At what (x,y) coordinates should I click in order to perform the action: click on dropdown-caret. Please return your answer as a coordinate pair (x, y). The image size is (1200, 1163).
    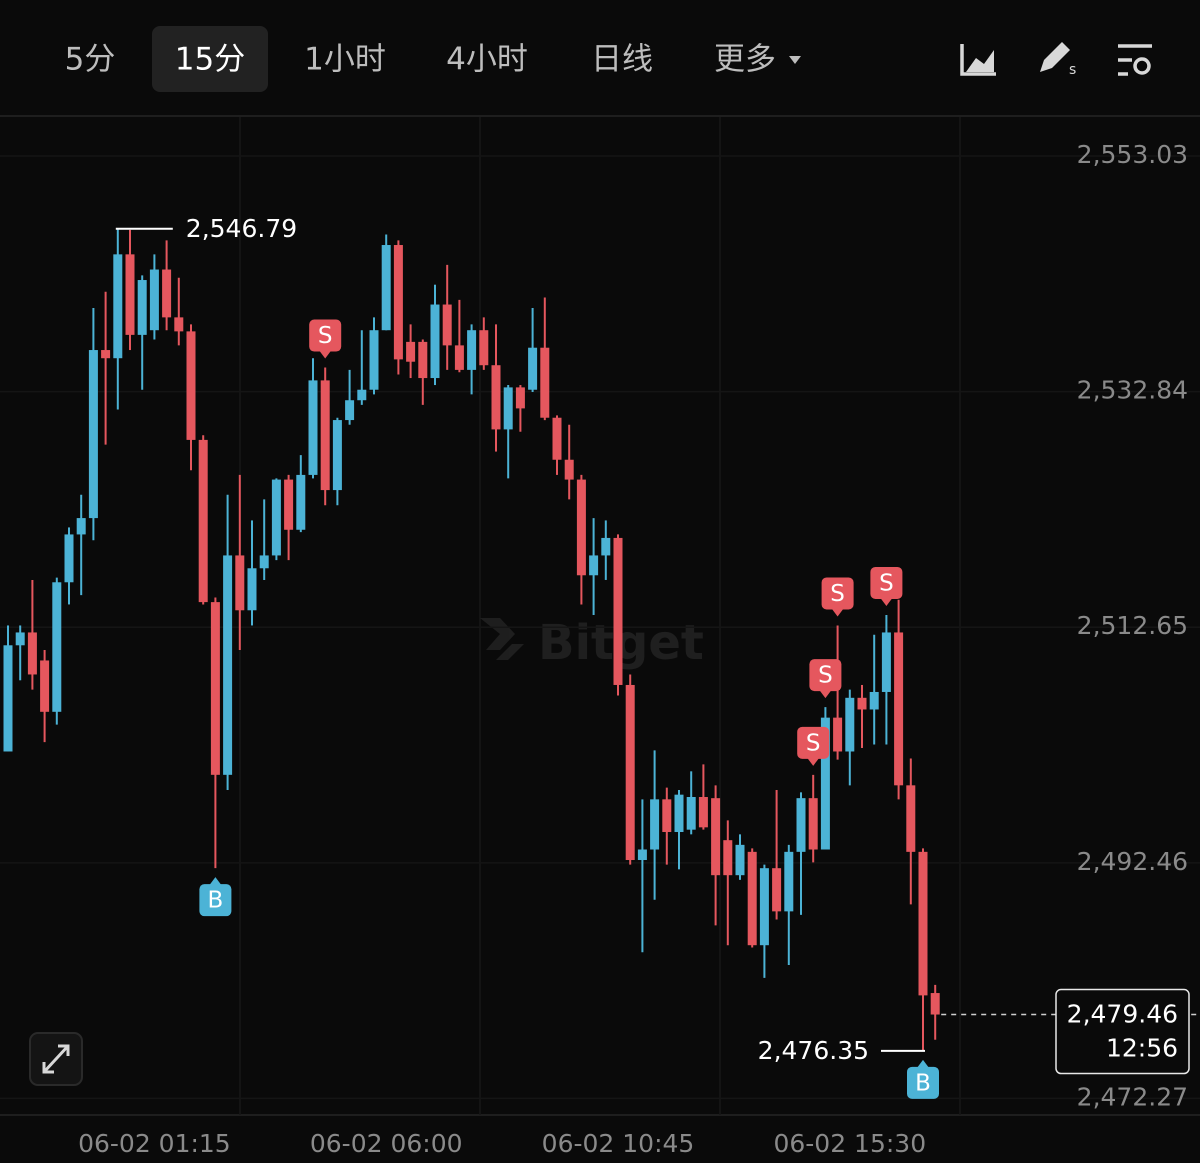
    Looking at the image, I should click on (795, 60).